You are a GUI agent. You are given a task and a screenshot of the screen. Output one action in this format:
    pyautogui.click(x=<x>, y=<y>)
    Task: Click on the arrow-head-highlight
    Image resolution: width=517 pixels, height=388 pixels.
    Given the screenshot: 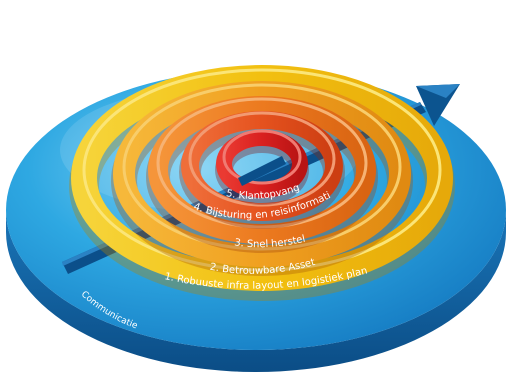 What is the action you would take?
    pyautogui.click(x=438, y=91)
    